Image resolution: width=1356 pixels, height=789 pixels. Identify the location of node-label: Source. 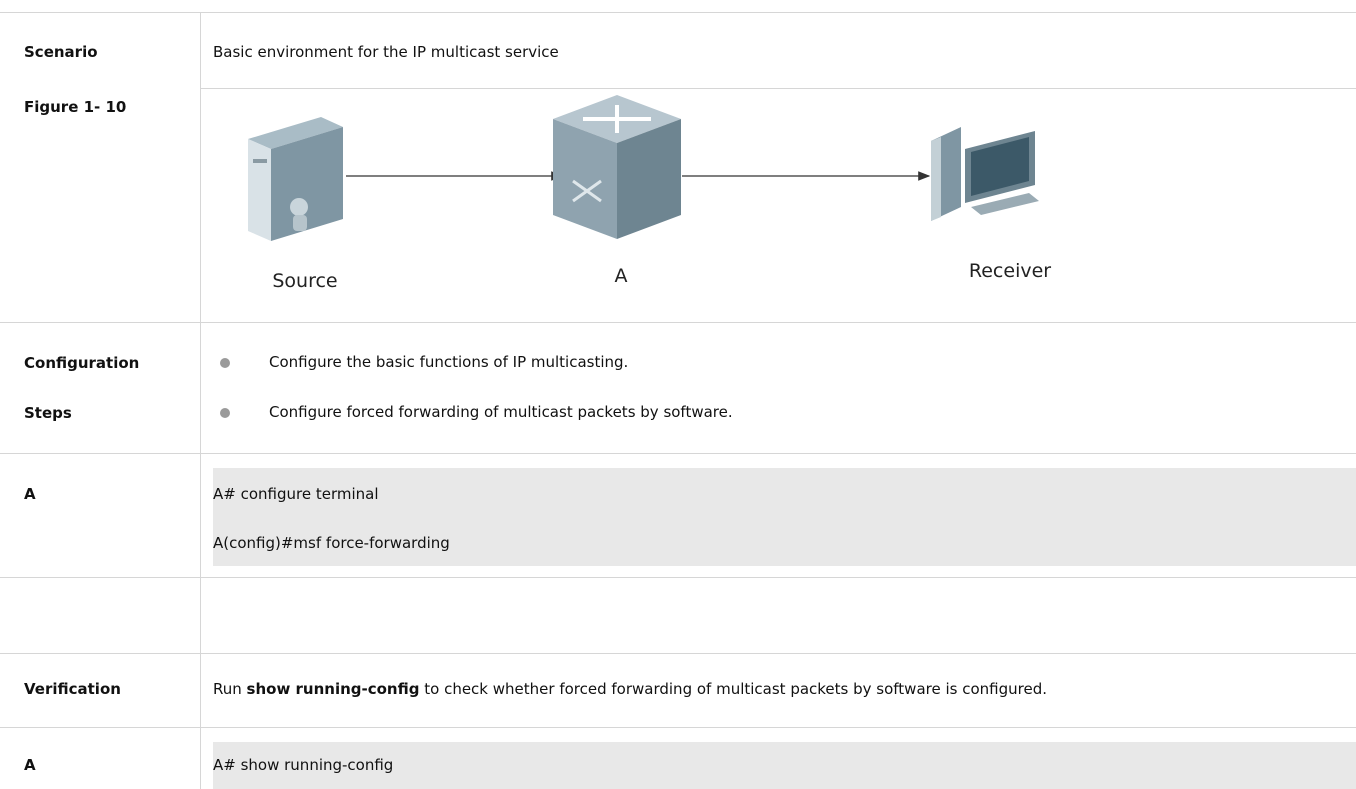
(304, 281).